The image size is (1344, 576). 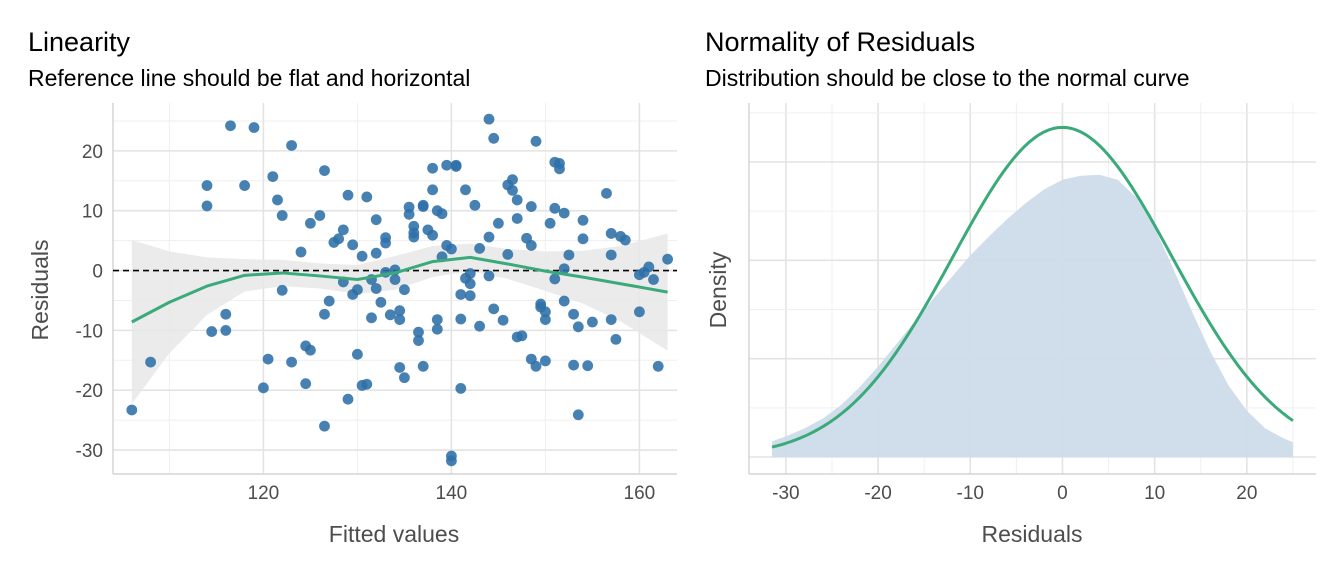 What do you see at coordinates (92, 152) in the screenshot?
I see `y-tick-label: 20` at bounding box center [92, 152].